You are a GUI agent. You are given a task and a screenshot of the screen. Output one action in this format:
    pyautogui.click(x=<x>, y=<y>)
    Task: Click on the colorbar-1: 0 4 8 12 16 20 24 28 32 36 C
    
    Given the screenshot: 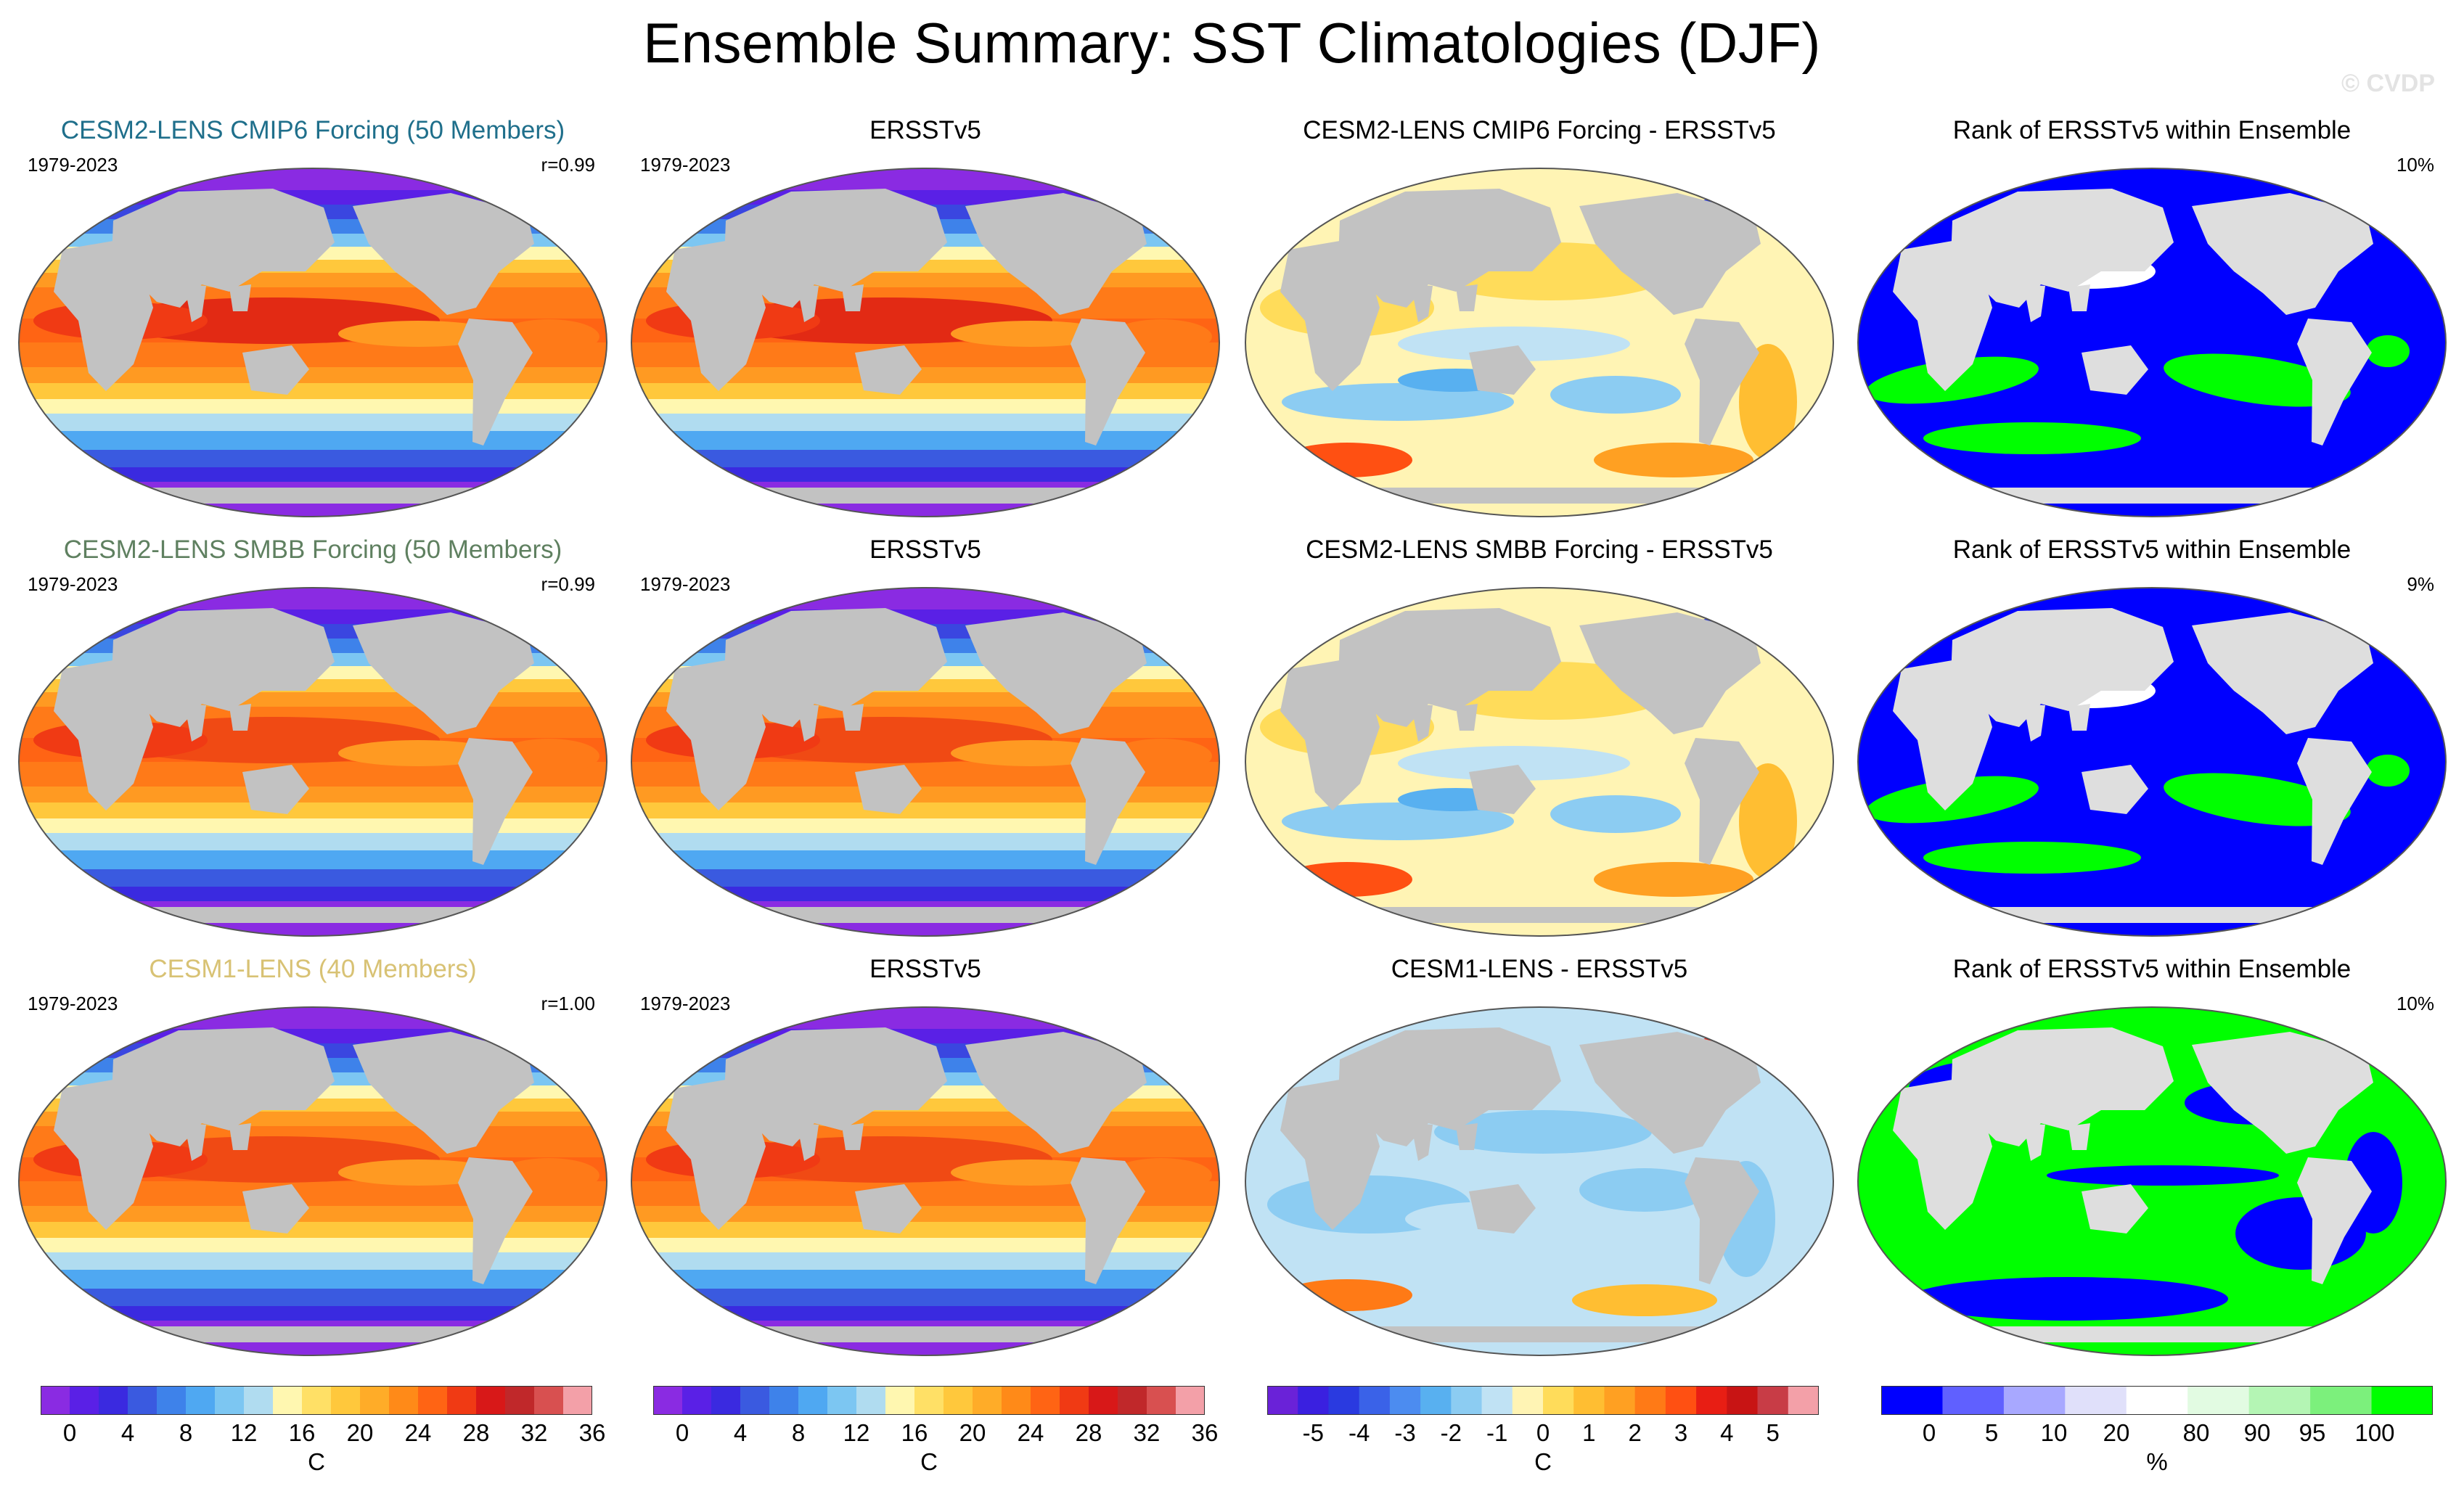 What is the action you would take?
    pyautogui.click(x=323, y=1433)
    